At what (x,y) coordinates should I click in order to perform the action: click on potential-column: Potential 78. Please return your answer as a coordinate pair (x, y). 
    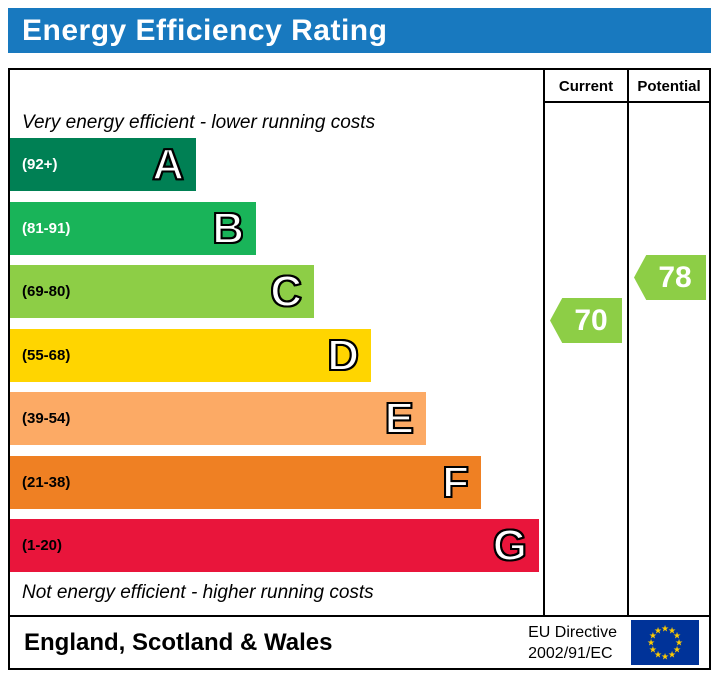
    Looking at the image, I should click on (668, 342).